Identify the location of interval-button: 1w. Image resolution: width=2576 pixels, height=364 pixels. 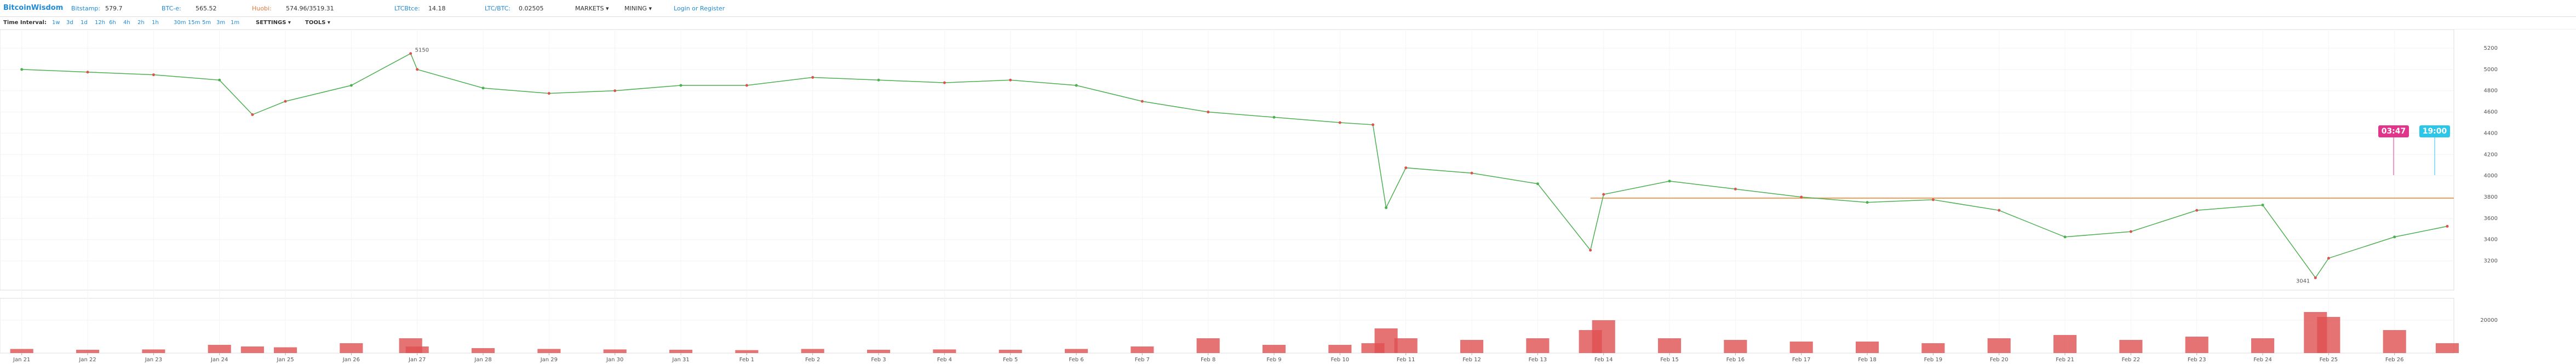
(56, 23).